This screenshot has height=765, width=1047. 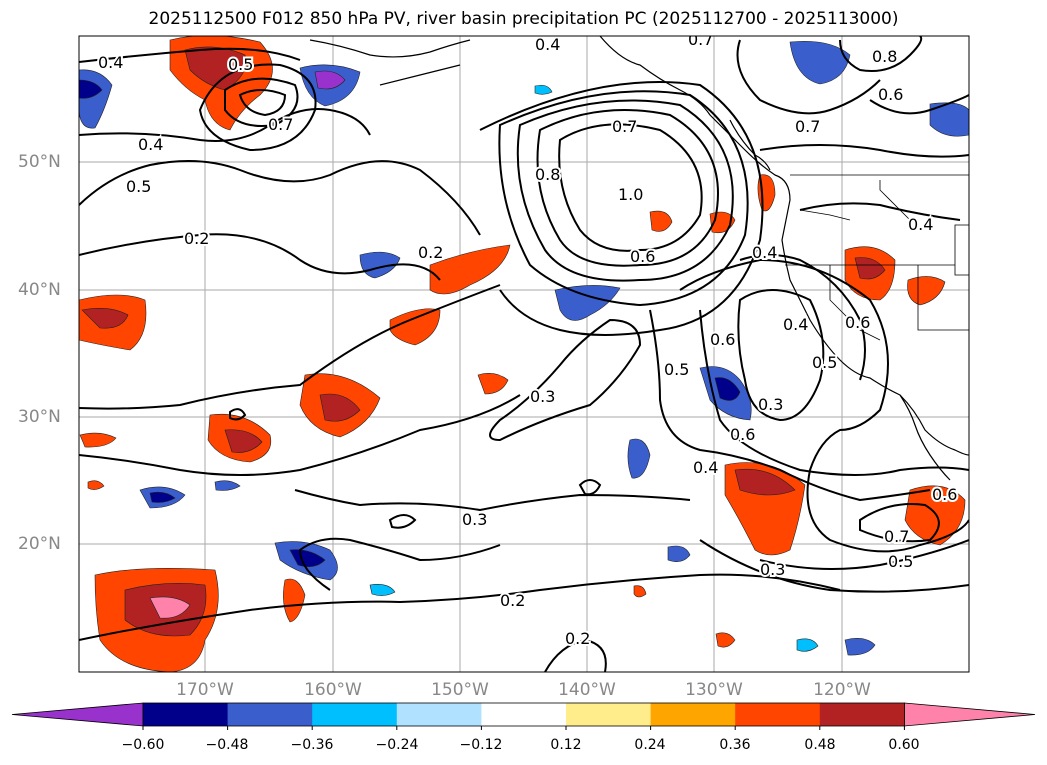 I want to click on colorbar-tick-label: 0.36, so click(x=735, y=745).